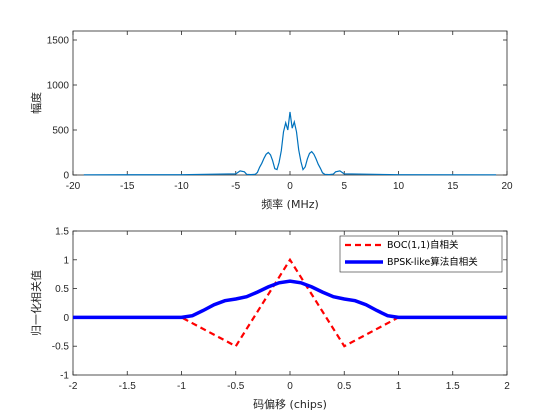 This screenshot has width=560, height=420. What do you see at coordinates (60, 131) in the screenshot?
I see `spectrum-y-tick-label: 500` at bounding box center [60, 131].